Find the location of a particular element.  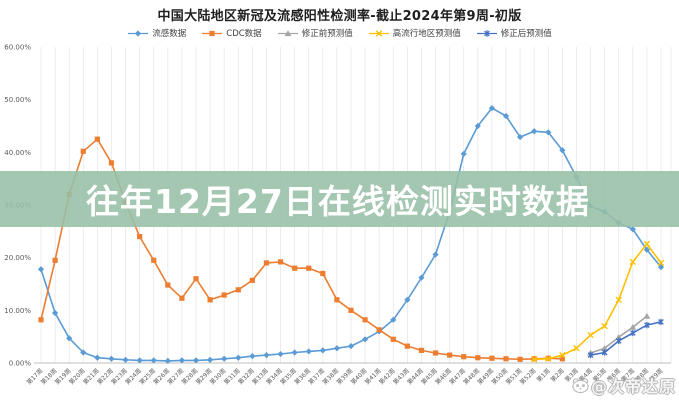

series-高流行地区预测值 is located at coordinates (597, 301).